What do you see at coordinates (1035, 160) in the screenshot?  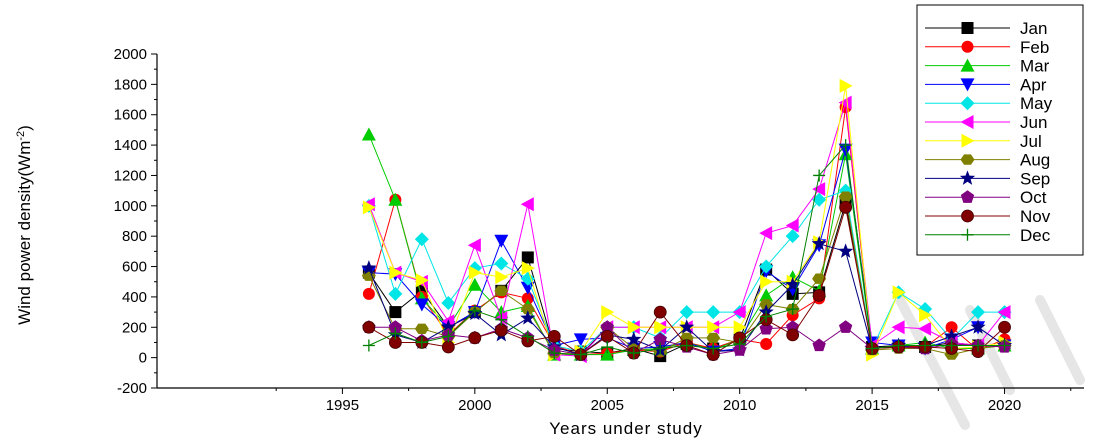 I see `legend-label: Aug` at bounding box center [1035, 160].